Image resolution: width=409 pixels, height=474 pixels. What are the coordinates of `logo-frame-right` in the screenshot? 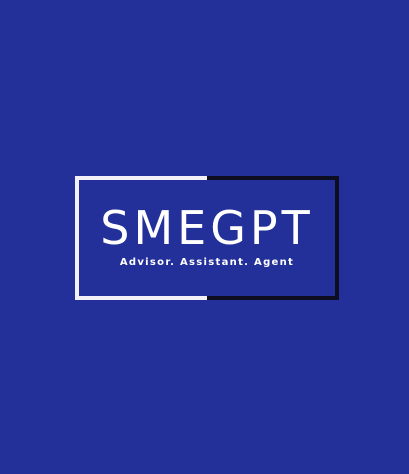 It's located at (273, 238).